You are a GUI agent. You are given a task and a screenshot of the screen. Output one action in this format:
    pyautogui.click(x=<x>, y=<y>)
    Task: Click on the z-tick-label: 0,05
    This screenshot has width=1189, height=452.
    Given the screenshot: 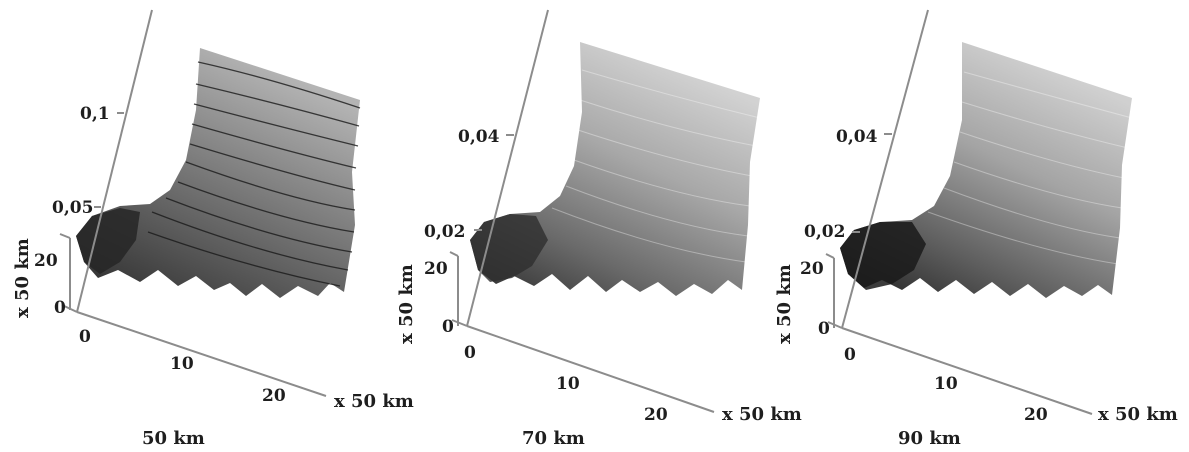 What is the action you would take?
    pyautogui.click(x=72, y=208)
    